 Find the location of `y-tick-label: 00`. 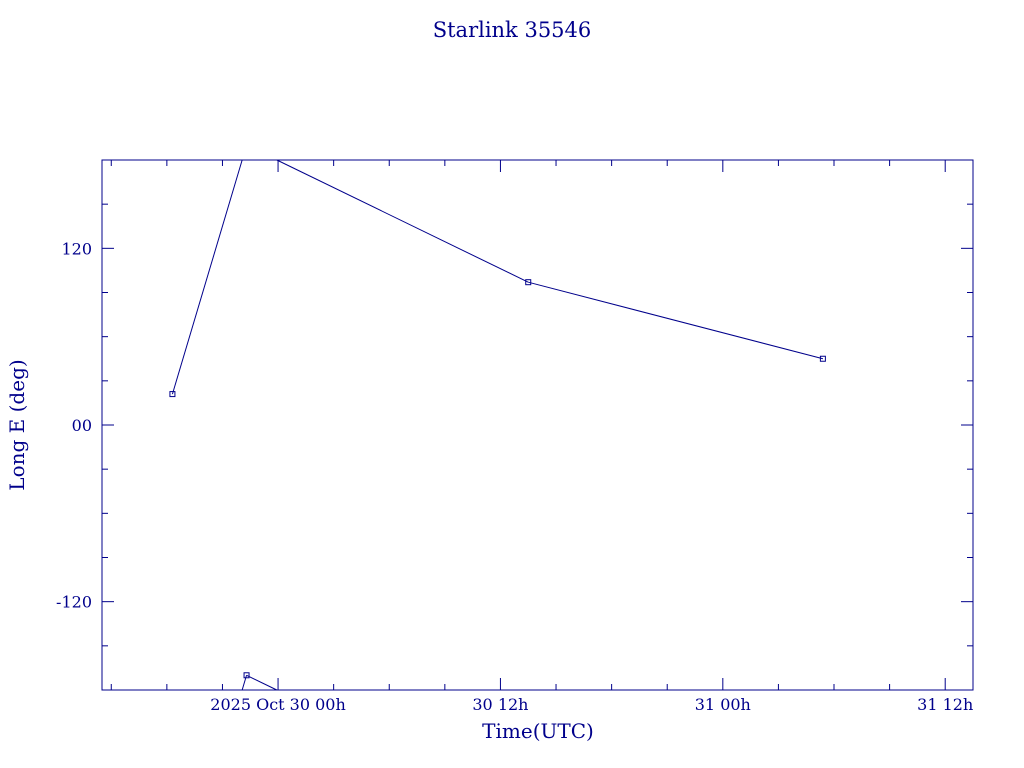

y-tick-label: 00 is located at coordinates (82, 425).